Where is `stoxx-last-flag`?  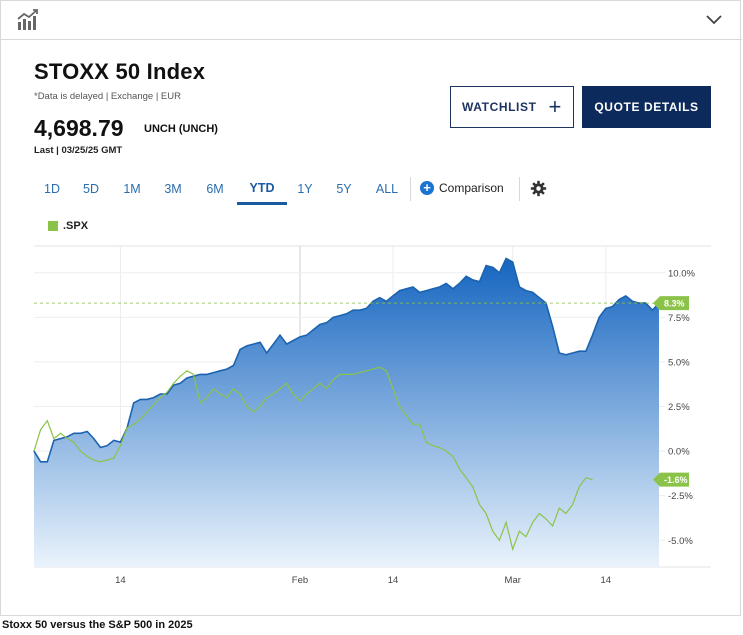 stoxx-last-flag is located at coordinates (671, 303).